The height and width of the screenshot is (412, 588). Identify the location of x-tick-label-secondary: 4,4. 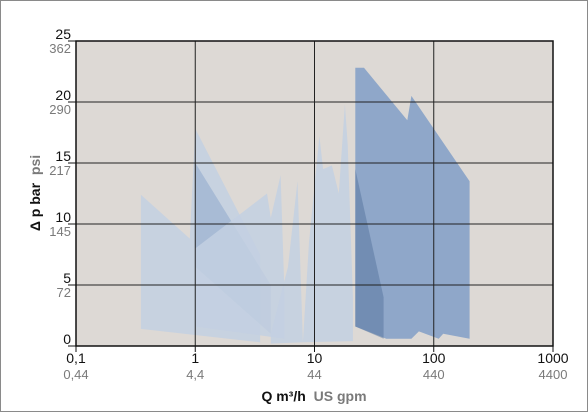
(195, 374).